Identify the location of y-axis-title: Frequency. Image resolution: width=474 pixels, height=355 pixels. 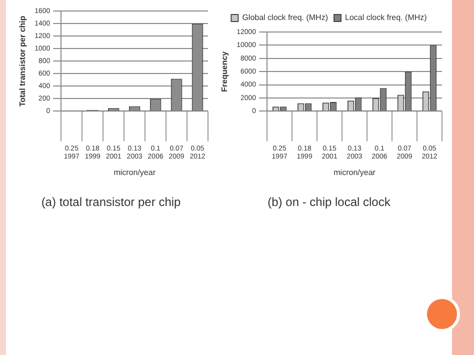
(225, 71).